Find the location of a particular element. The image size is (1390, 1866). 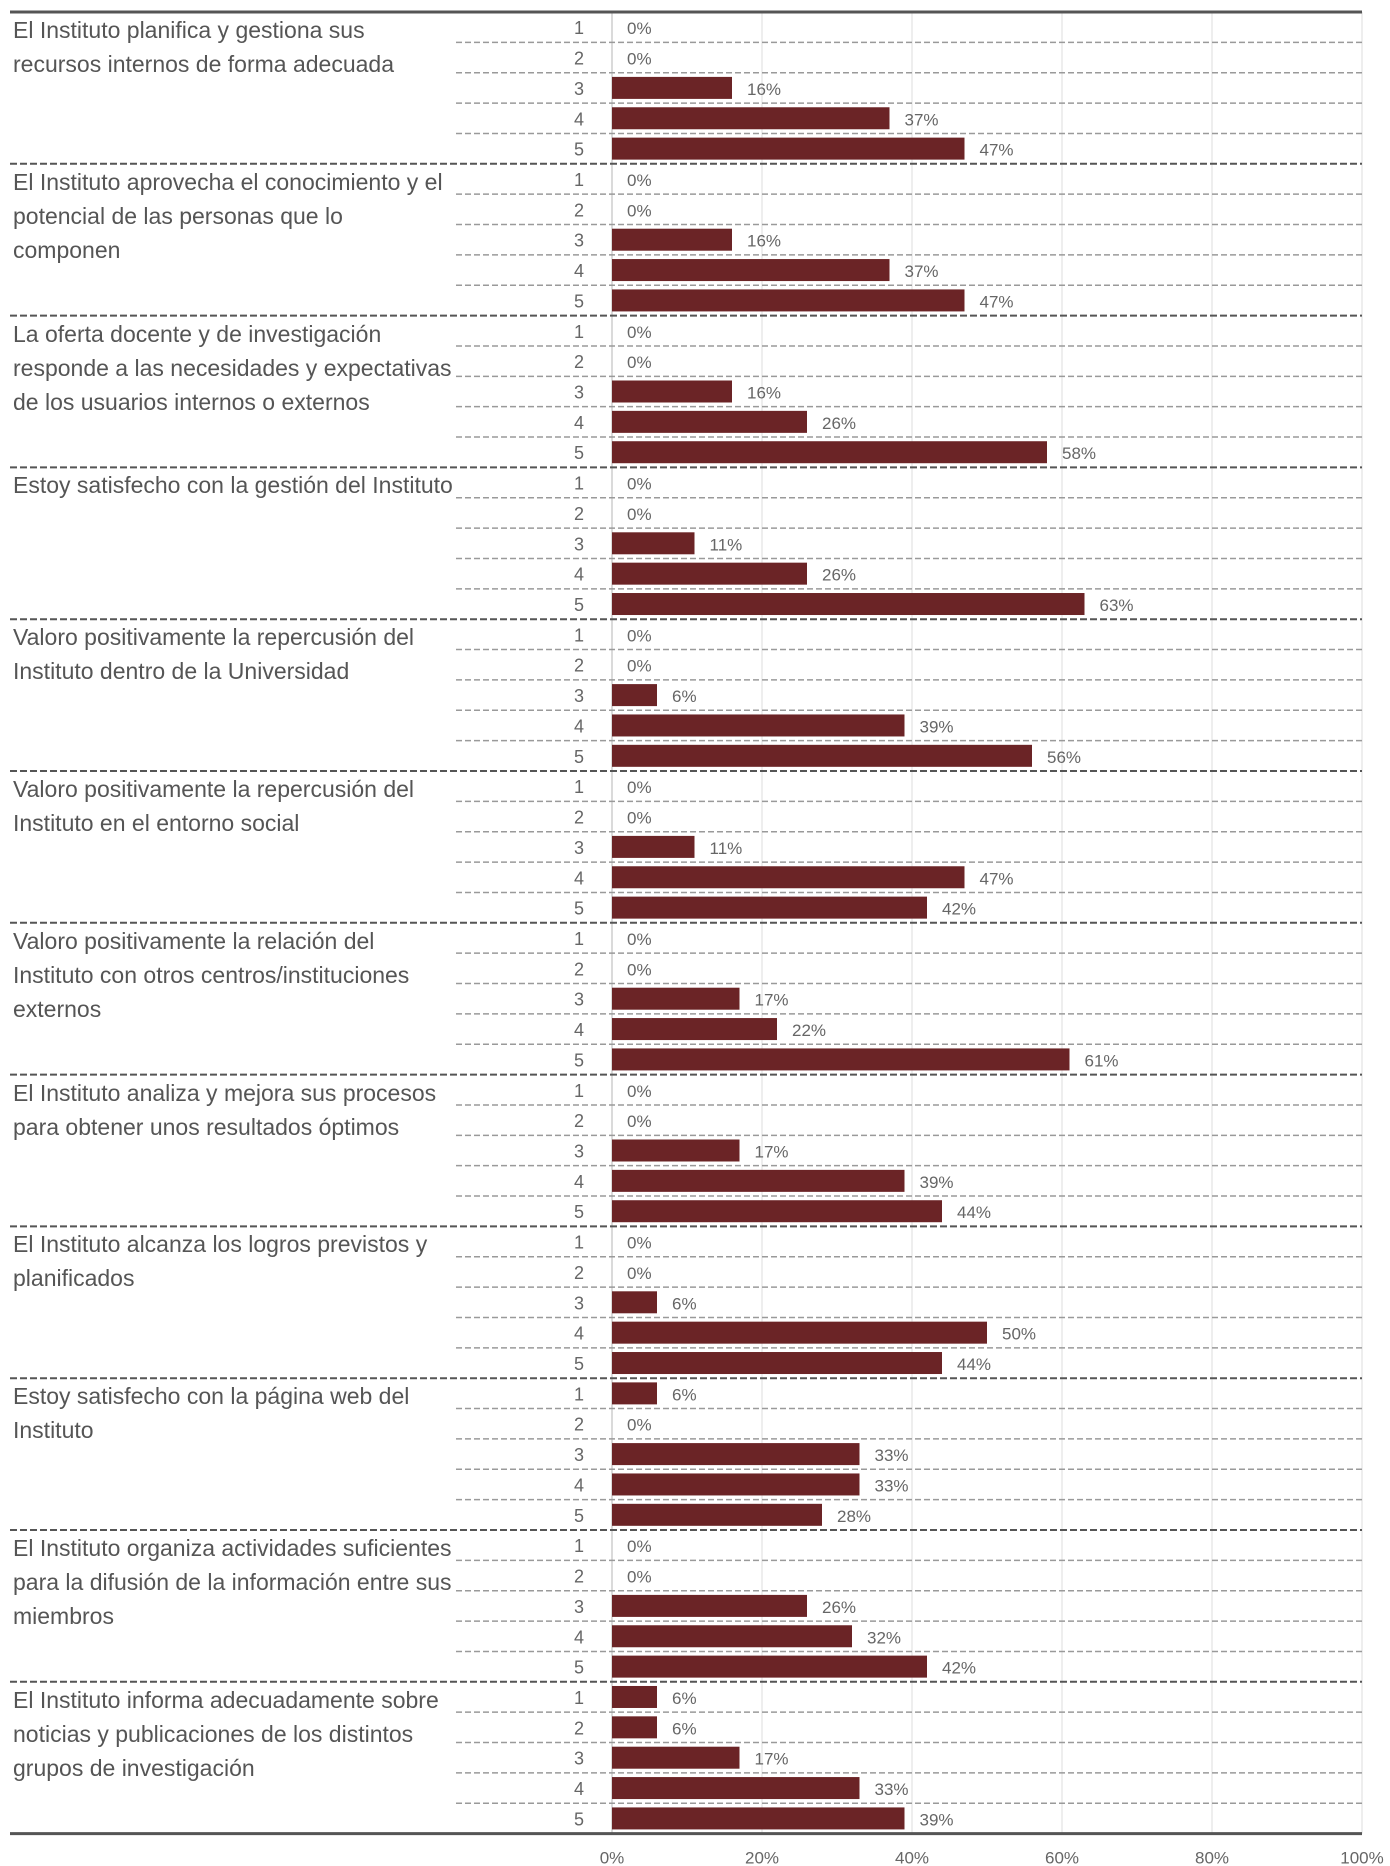

bar-value-label: 33% is located at coordinates (892, 1789).